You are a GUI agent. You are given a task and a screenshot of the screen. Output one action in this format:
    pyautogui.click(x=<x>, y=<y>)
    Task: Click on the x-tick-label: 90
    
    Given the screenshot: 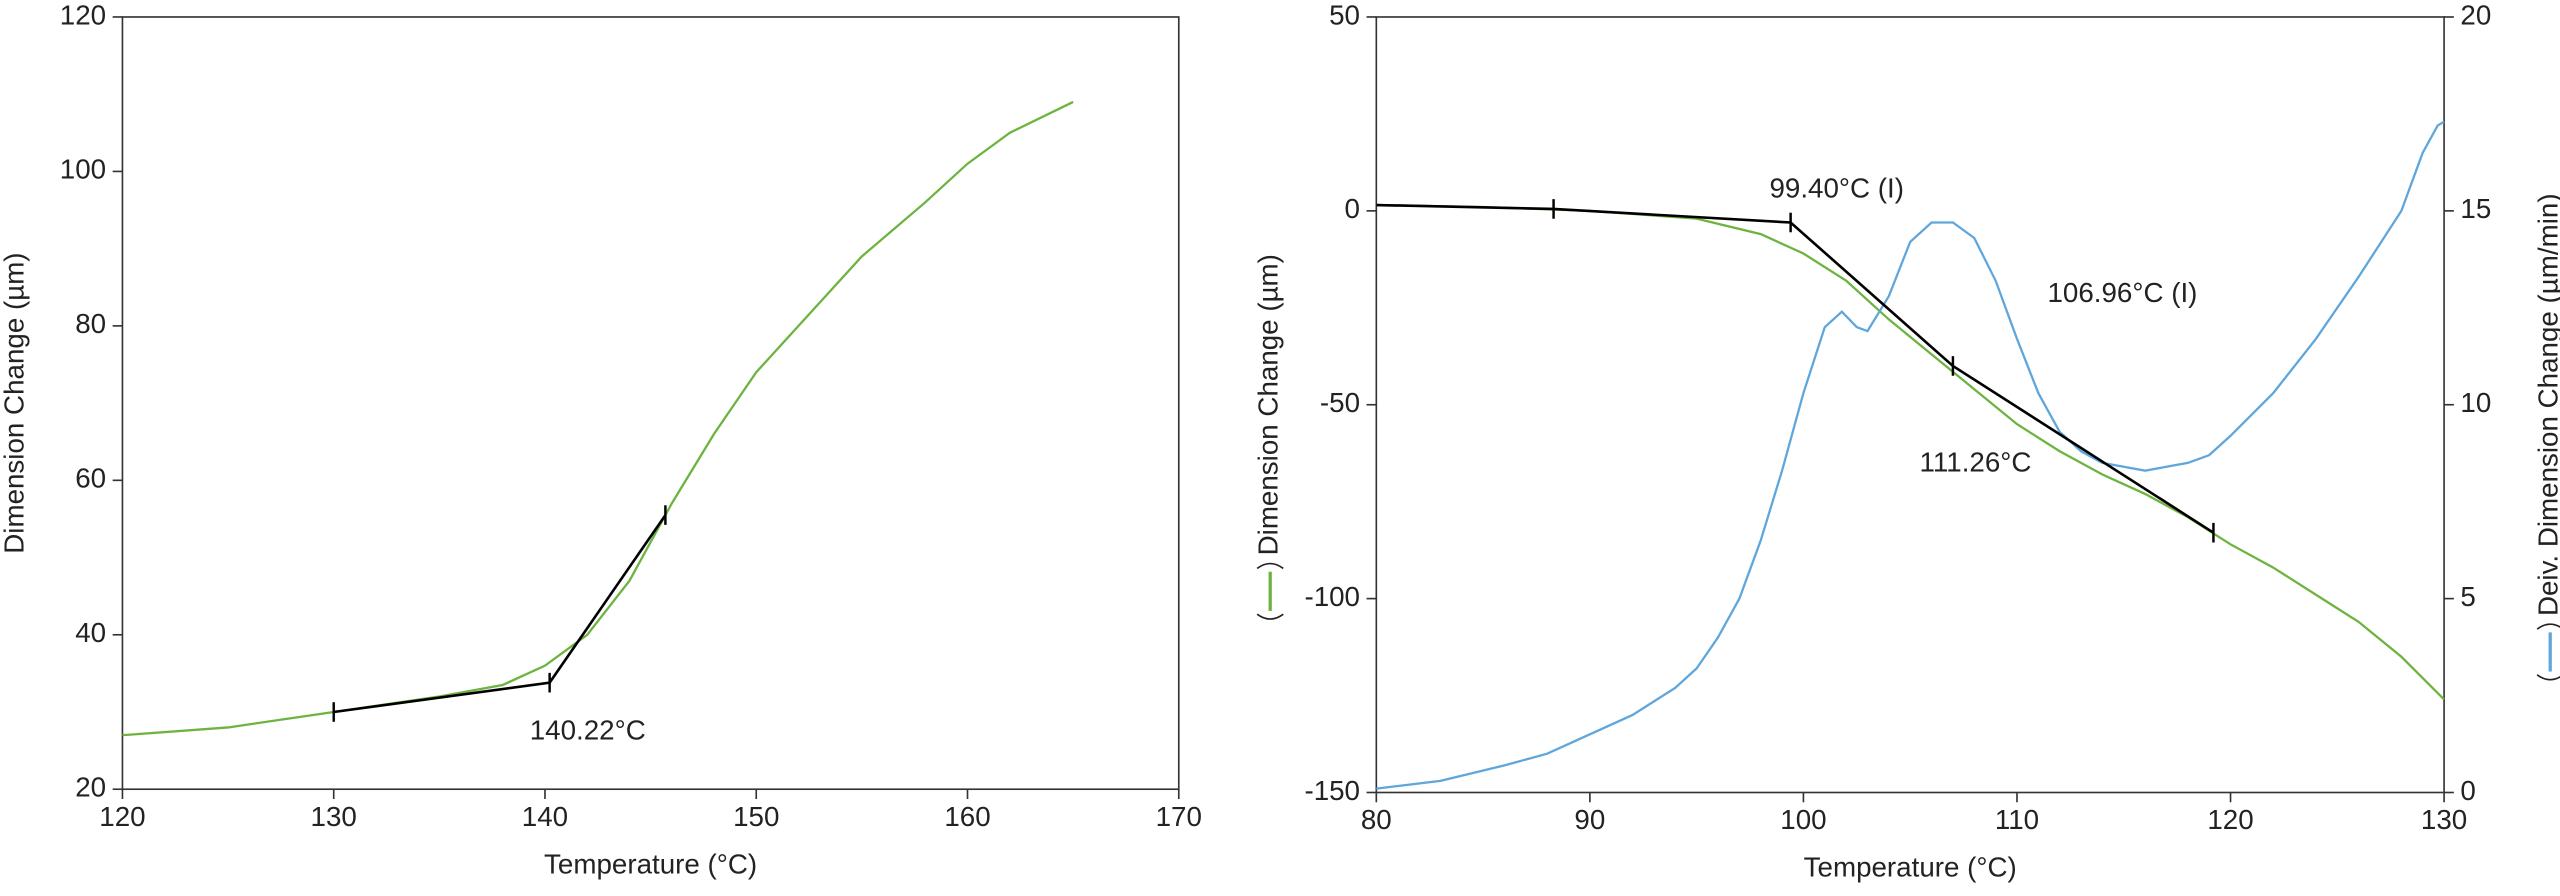 What is the action you would take?
    pyautogui.click(x=1589, y=819)
    